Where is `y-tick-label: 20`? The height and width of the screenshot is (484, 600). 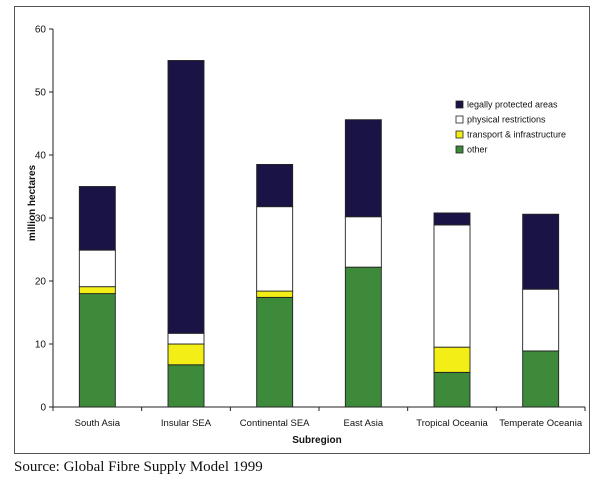
y-tick-label: 20 is located at coordinates (41, 282).